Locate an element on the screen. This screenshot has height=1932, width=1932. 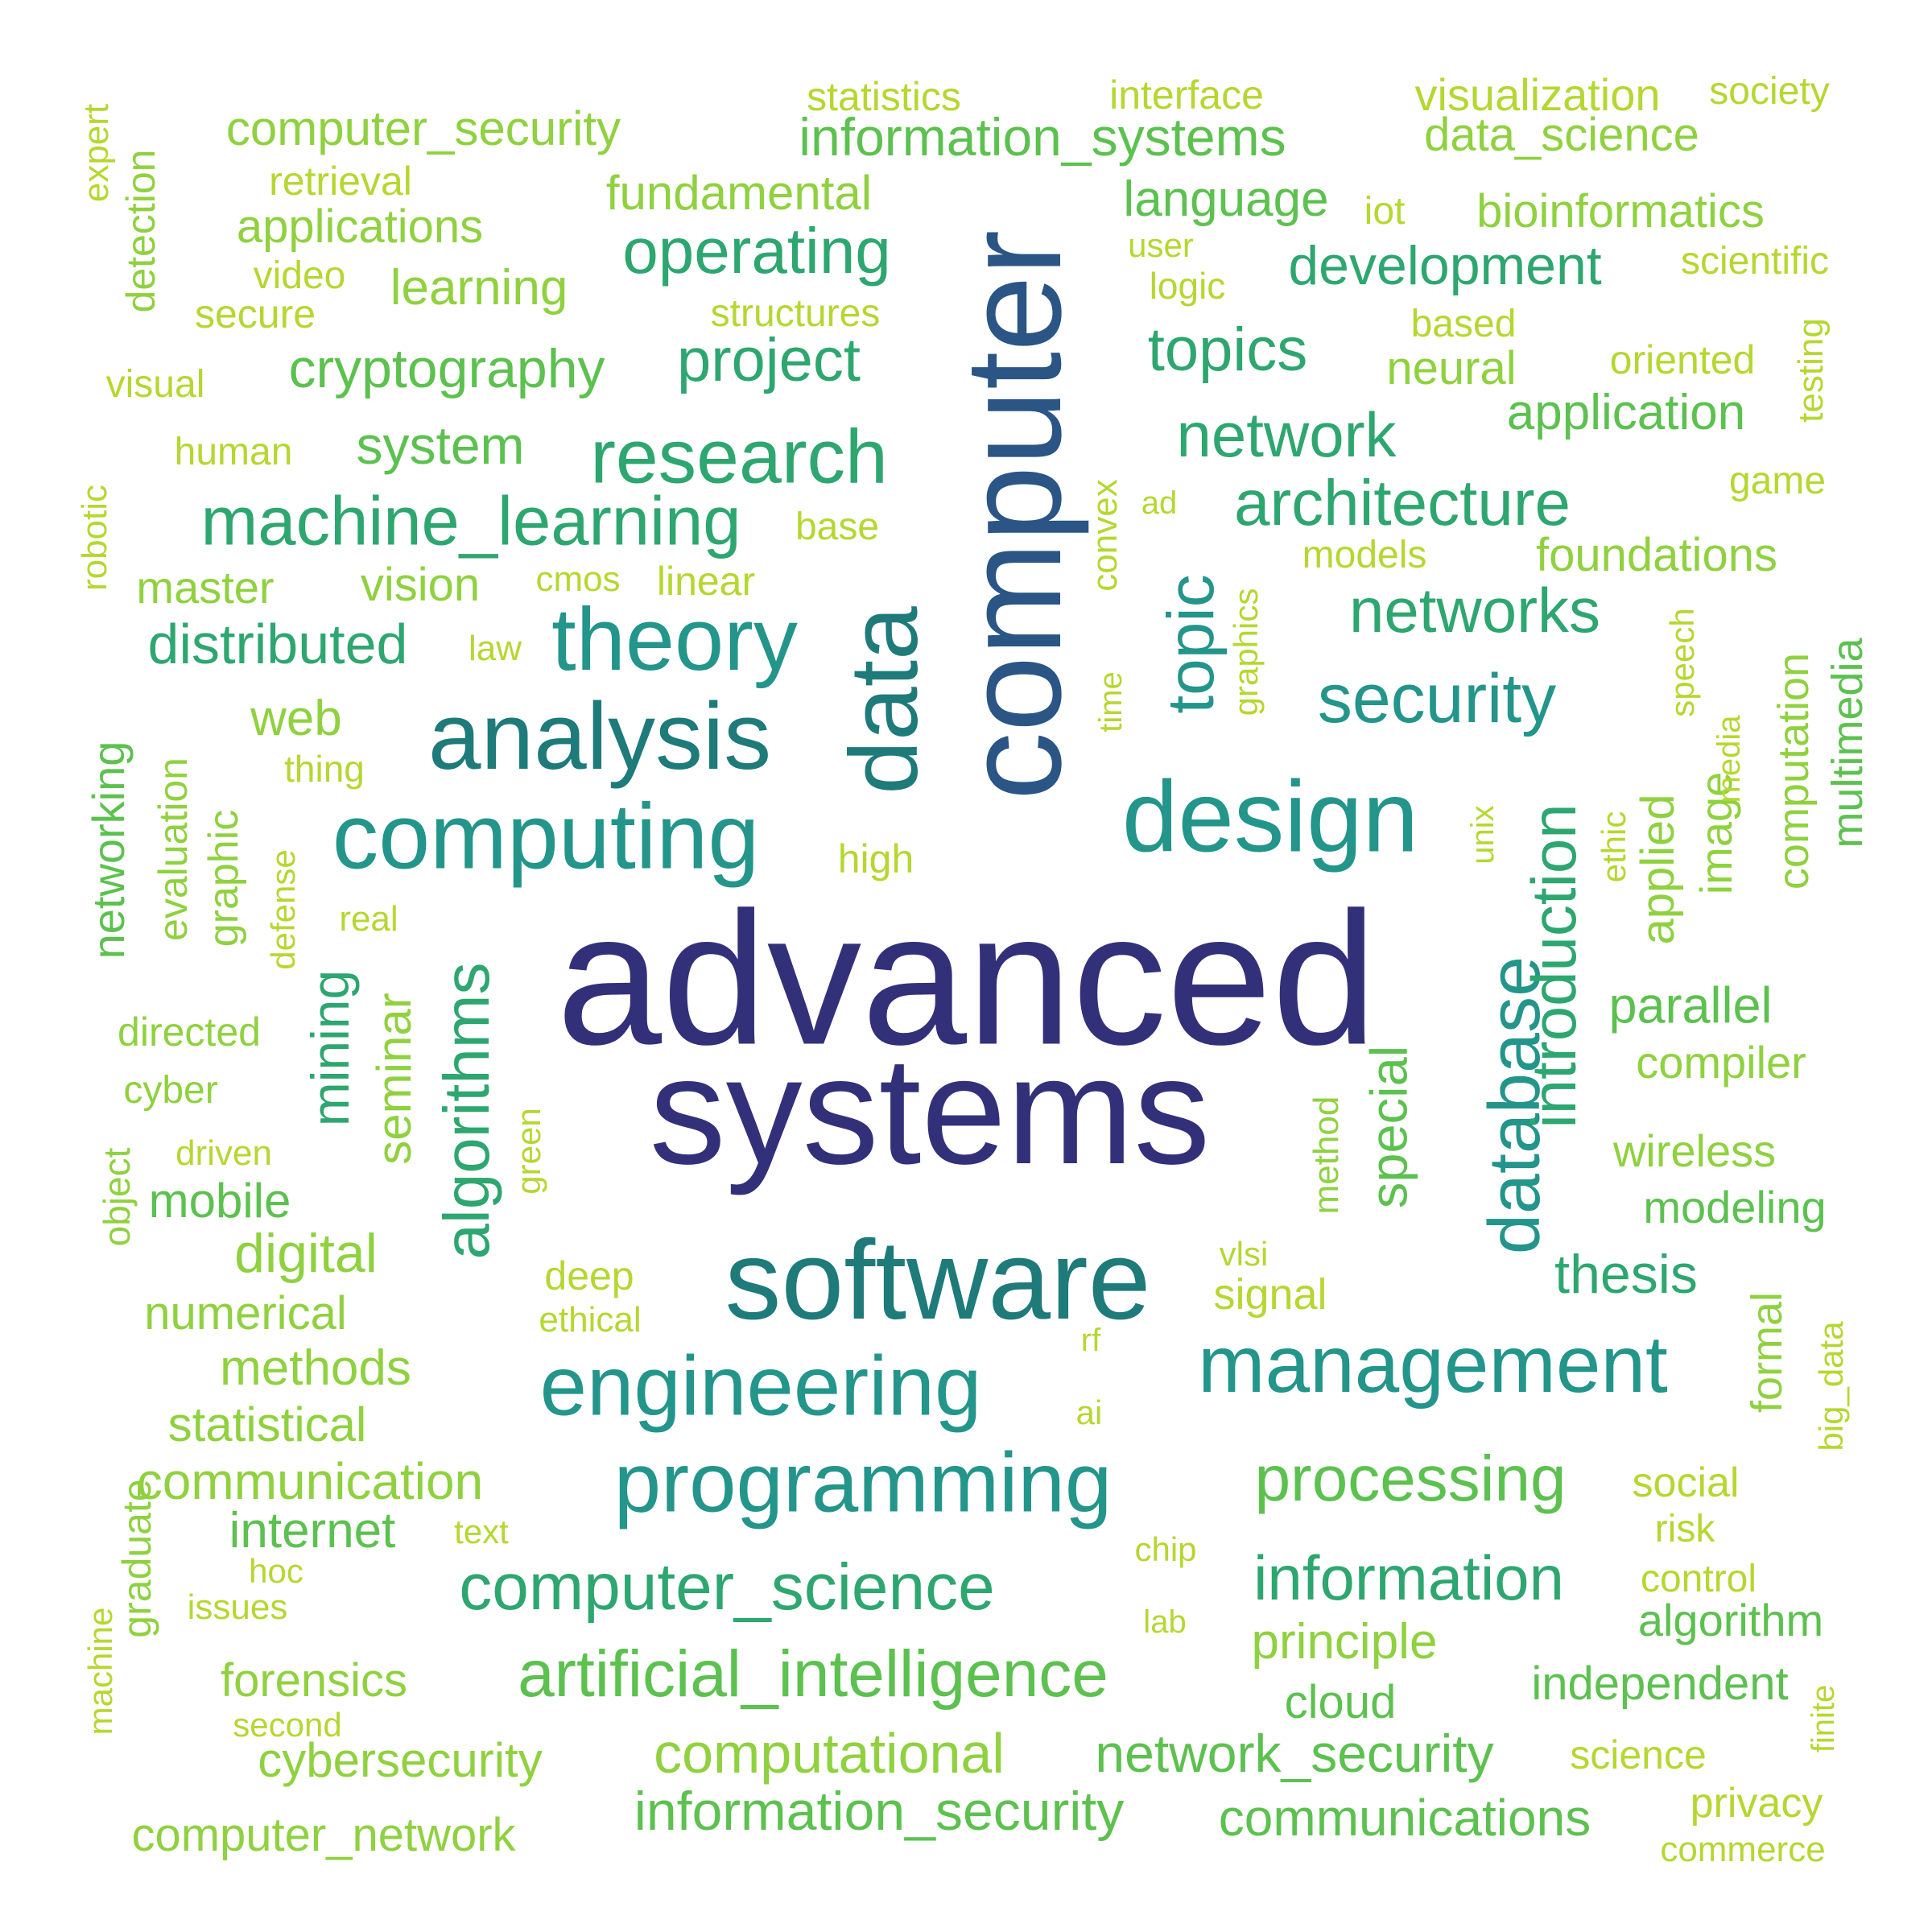
word-cloud-word: methods is located at coordinates (315, 1368).